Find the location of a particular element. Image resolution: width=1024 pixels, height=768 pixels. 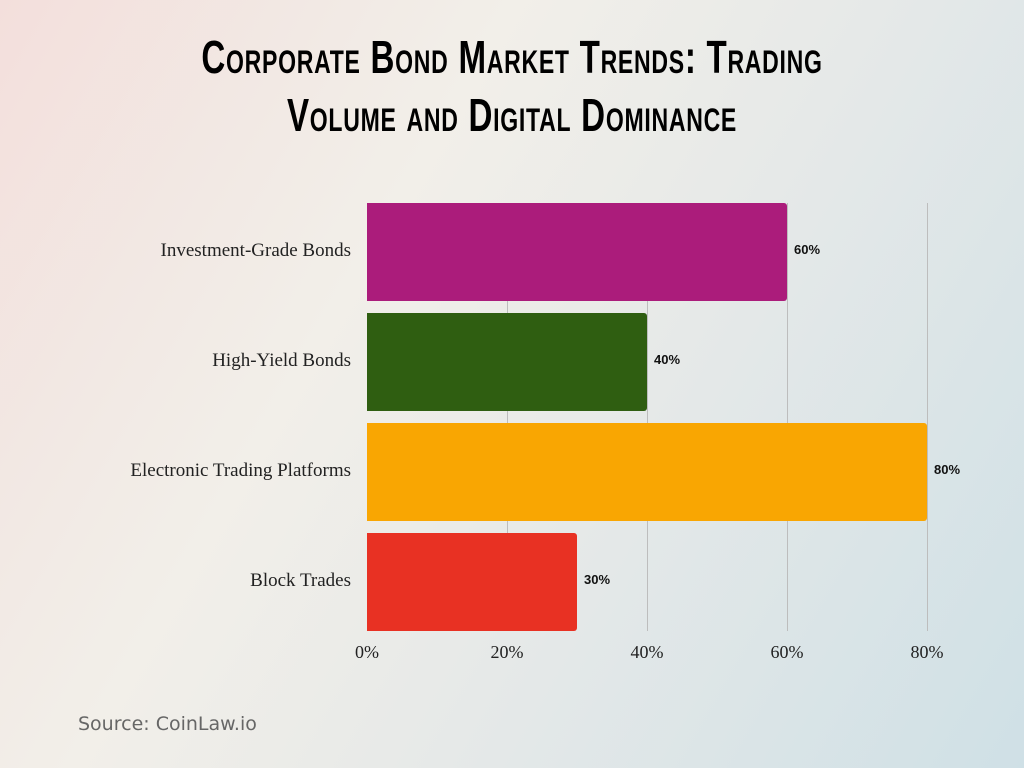

bar-investment-grade-bonds is located at coordinates (577, 252).